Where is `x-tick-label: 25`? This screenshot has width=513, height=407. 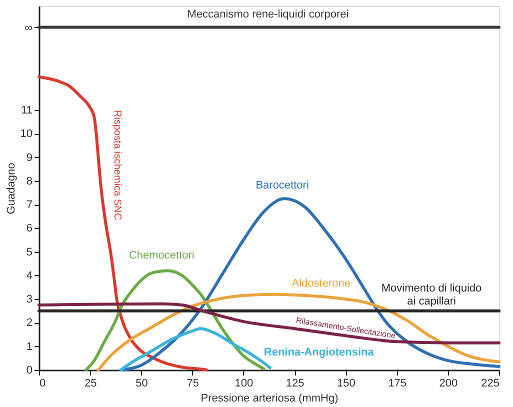 x-tick-label: 25 is located at coordinates (90, 384).